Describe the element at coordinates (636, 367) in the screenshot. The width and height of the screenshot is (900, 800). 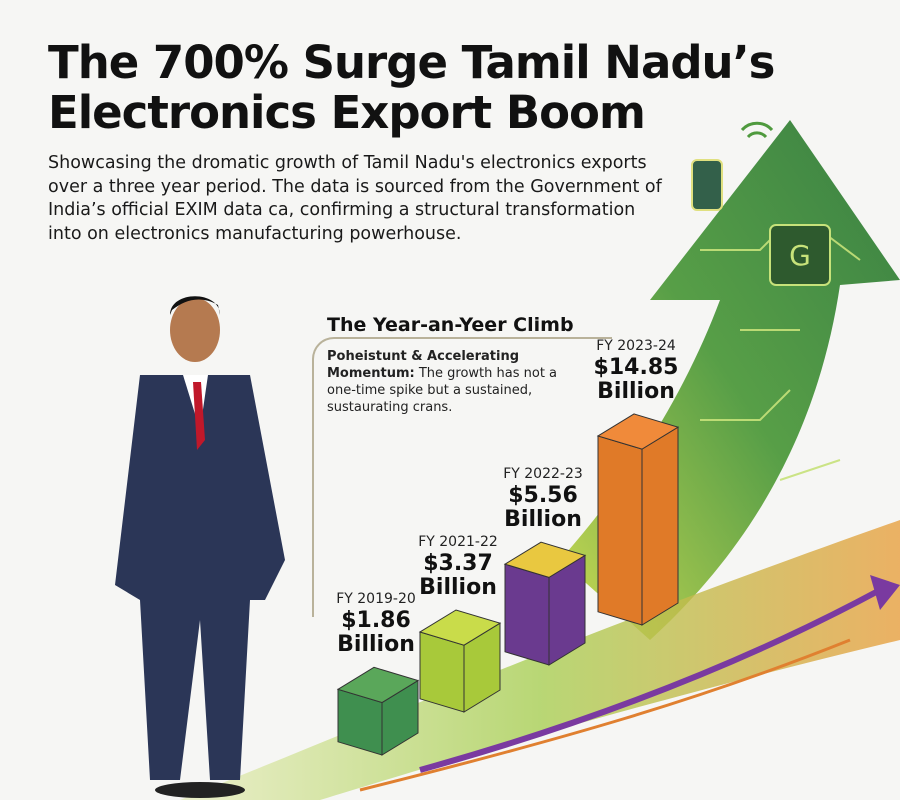
I see `bar-value: $14.85` at that location.